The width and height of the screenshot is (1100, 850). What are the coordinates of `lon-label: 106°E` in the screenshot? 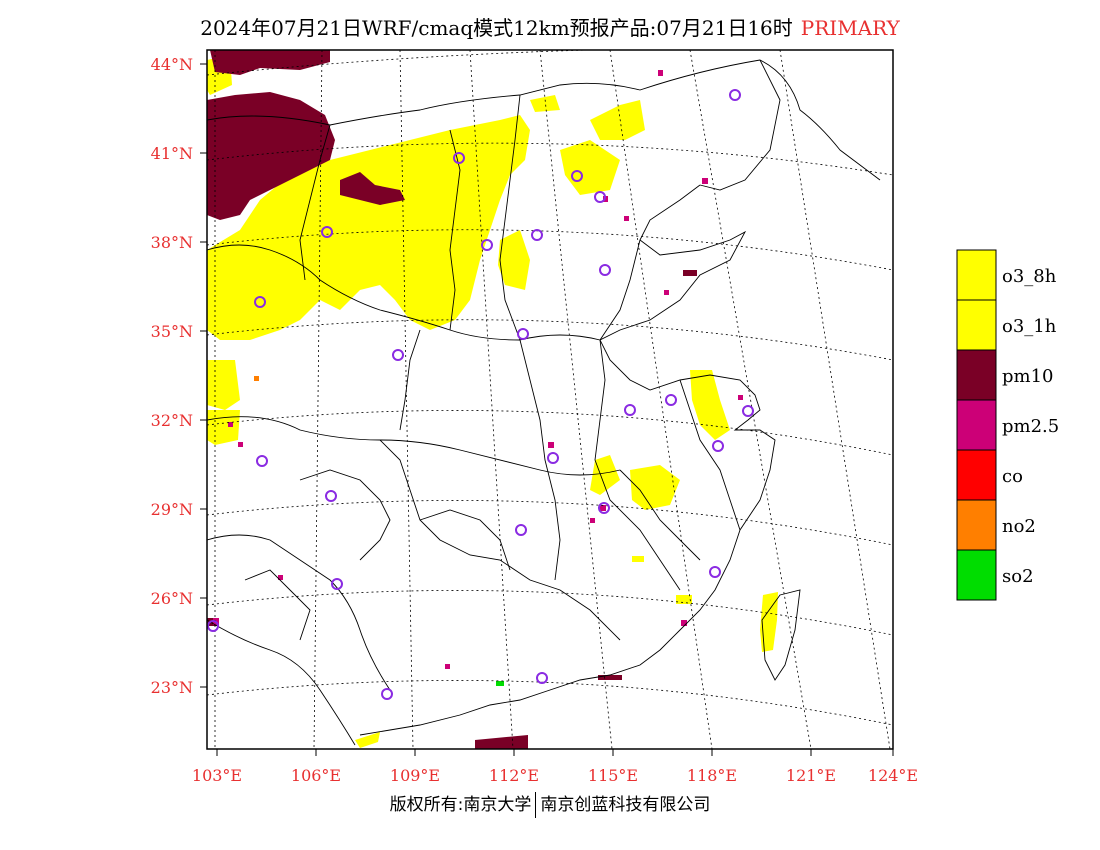 It's located at (316, 775).